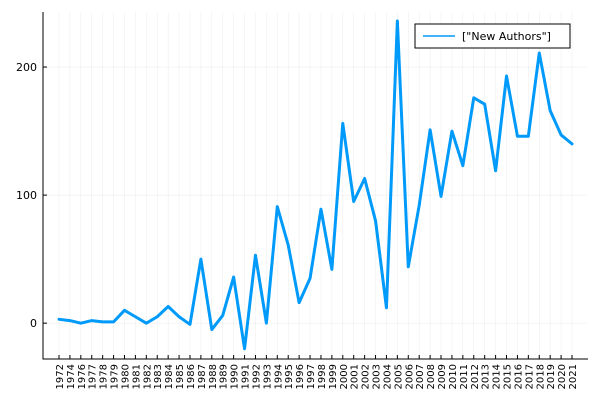 This screenshot has height=400, width=600. What do you see at coordinates (26, 67) in the screenshot?
I see `y-tick-label: 200` at bounding box center [26, 67].